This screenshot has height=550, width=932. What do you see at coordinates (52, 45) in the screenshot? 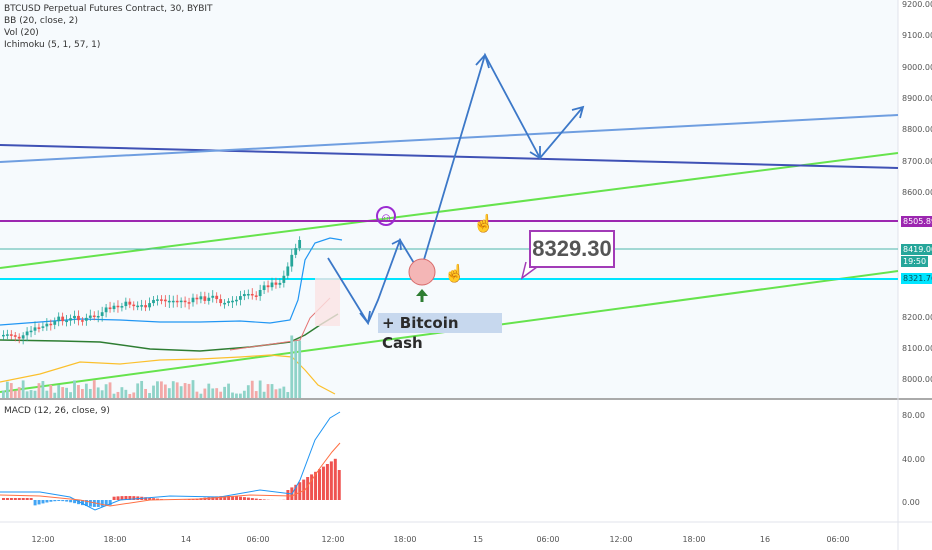
I see `legend-ichimoku: Ichimoku (5, 1, 57, 1)` at bounding box center [52, 45].